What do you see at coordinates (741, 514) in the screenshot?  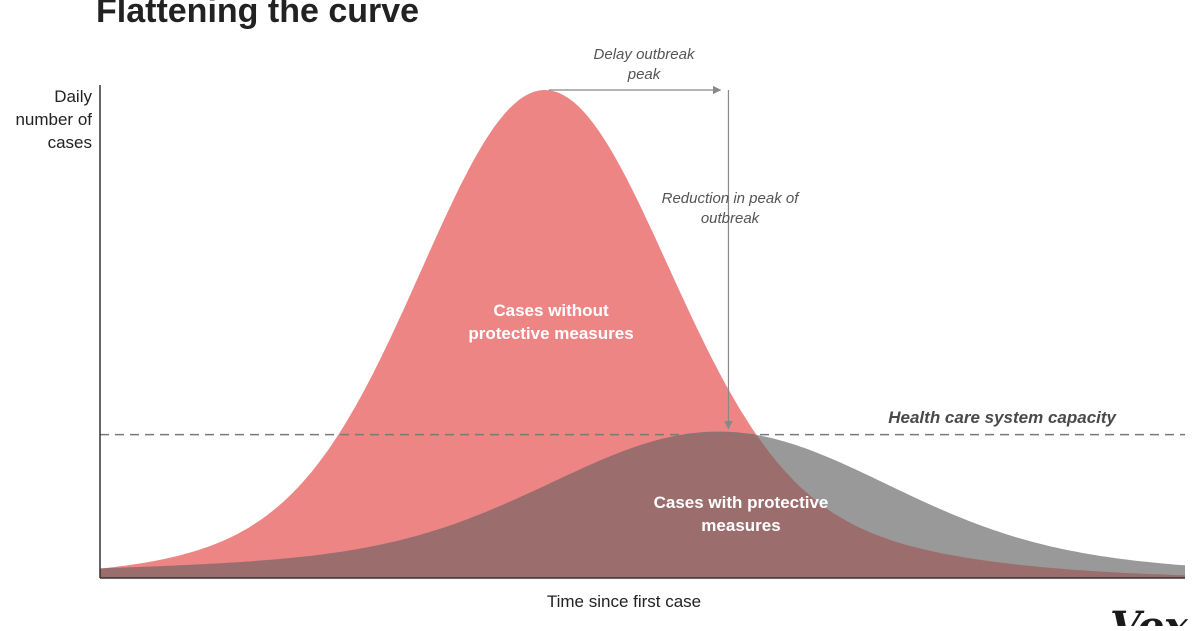 I see `label-cases-with-measures: Cases with protective measures` at bounding box center [741, 514].